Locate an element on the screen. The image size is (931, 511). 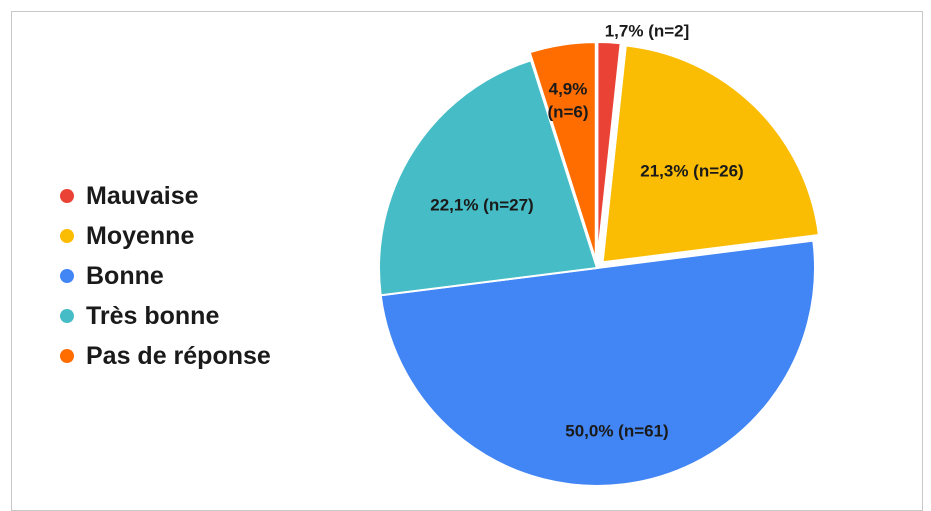
legend-item-pas-de-reponse: Pas de réponse is located at coordinates (165, 356).